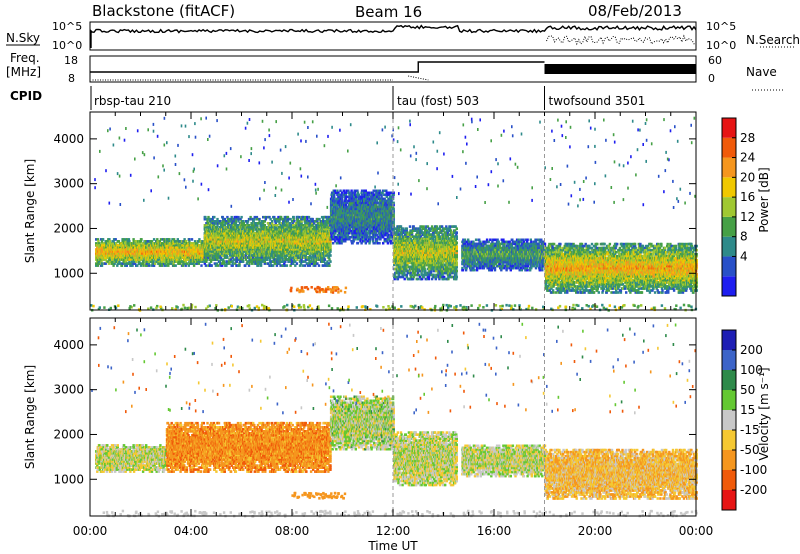  I want to click on noise-sky-label: N.Sky, so click(23, 38).